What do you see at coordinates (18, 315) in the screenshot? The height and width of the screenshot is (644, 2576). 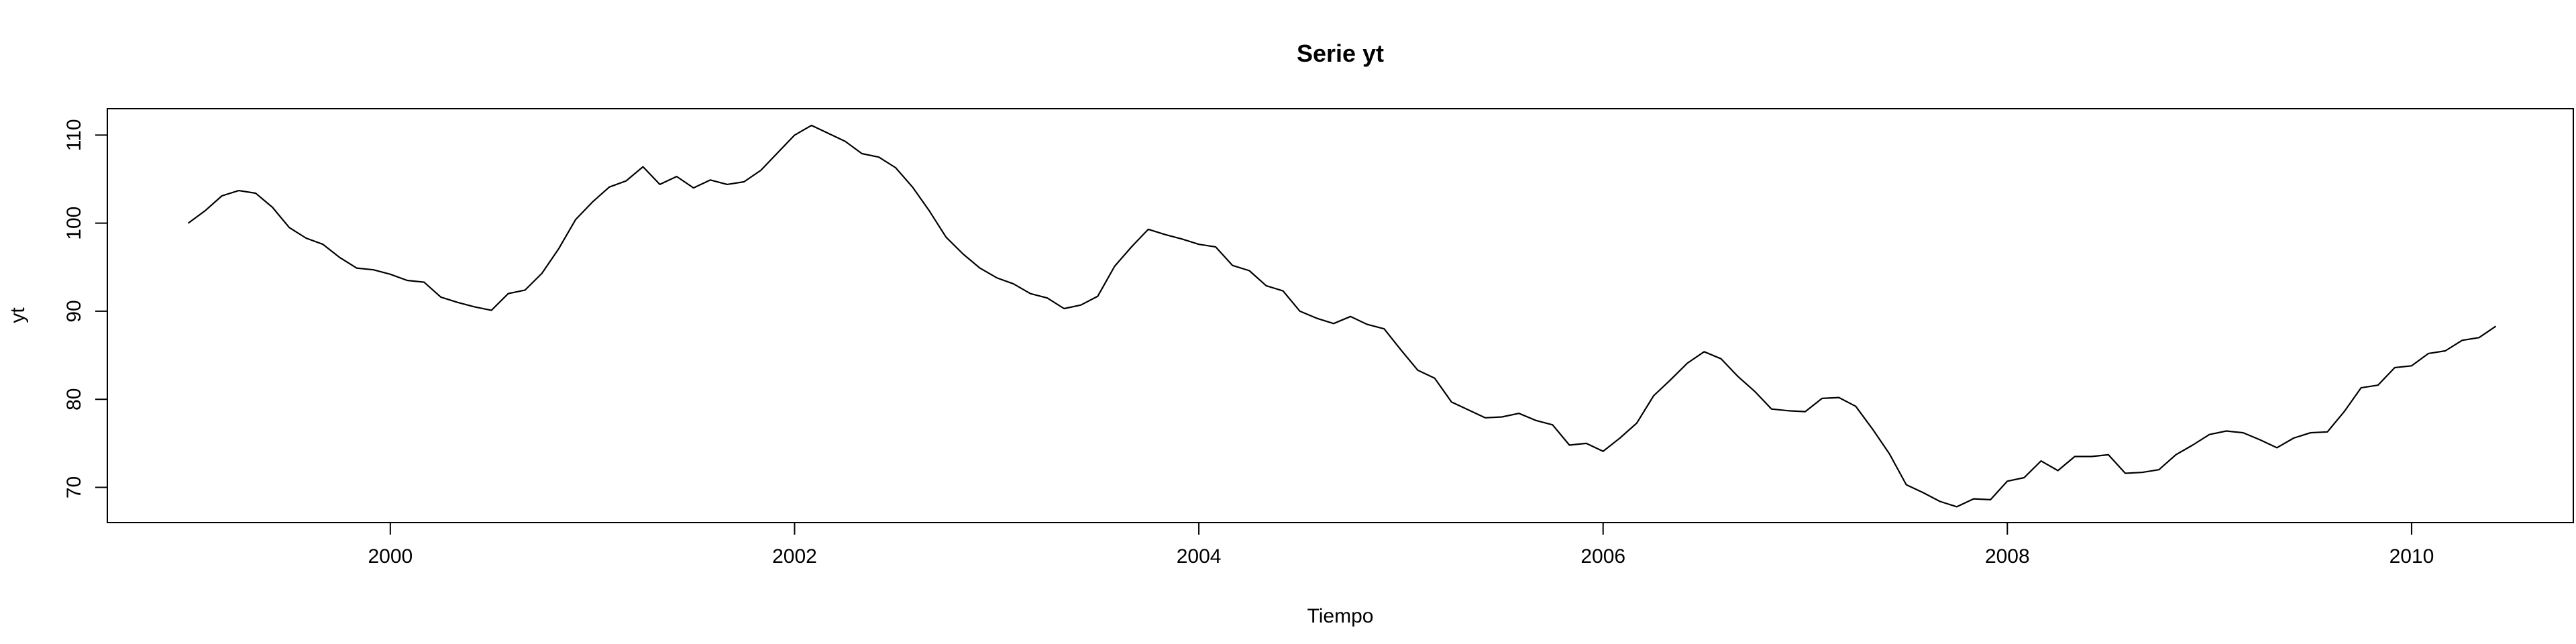 I see `y-axis-label: yt` at bounding box center [18, 315].